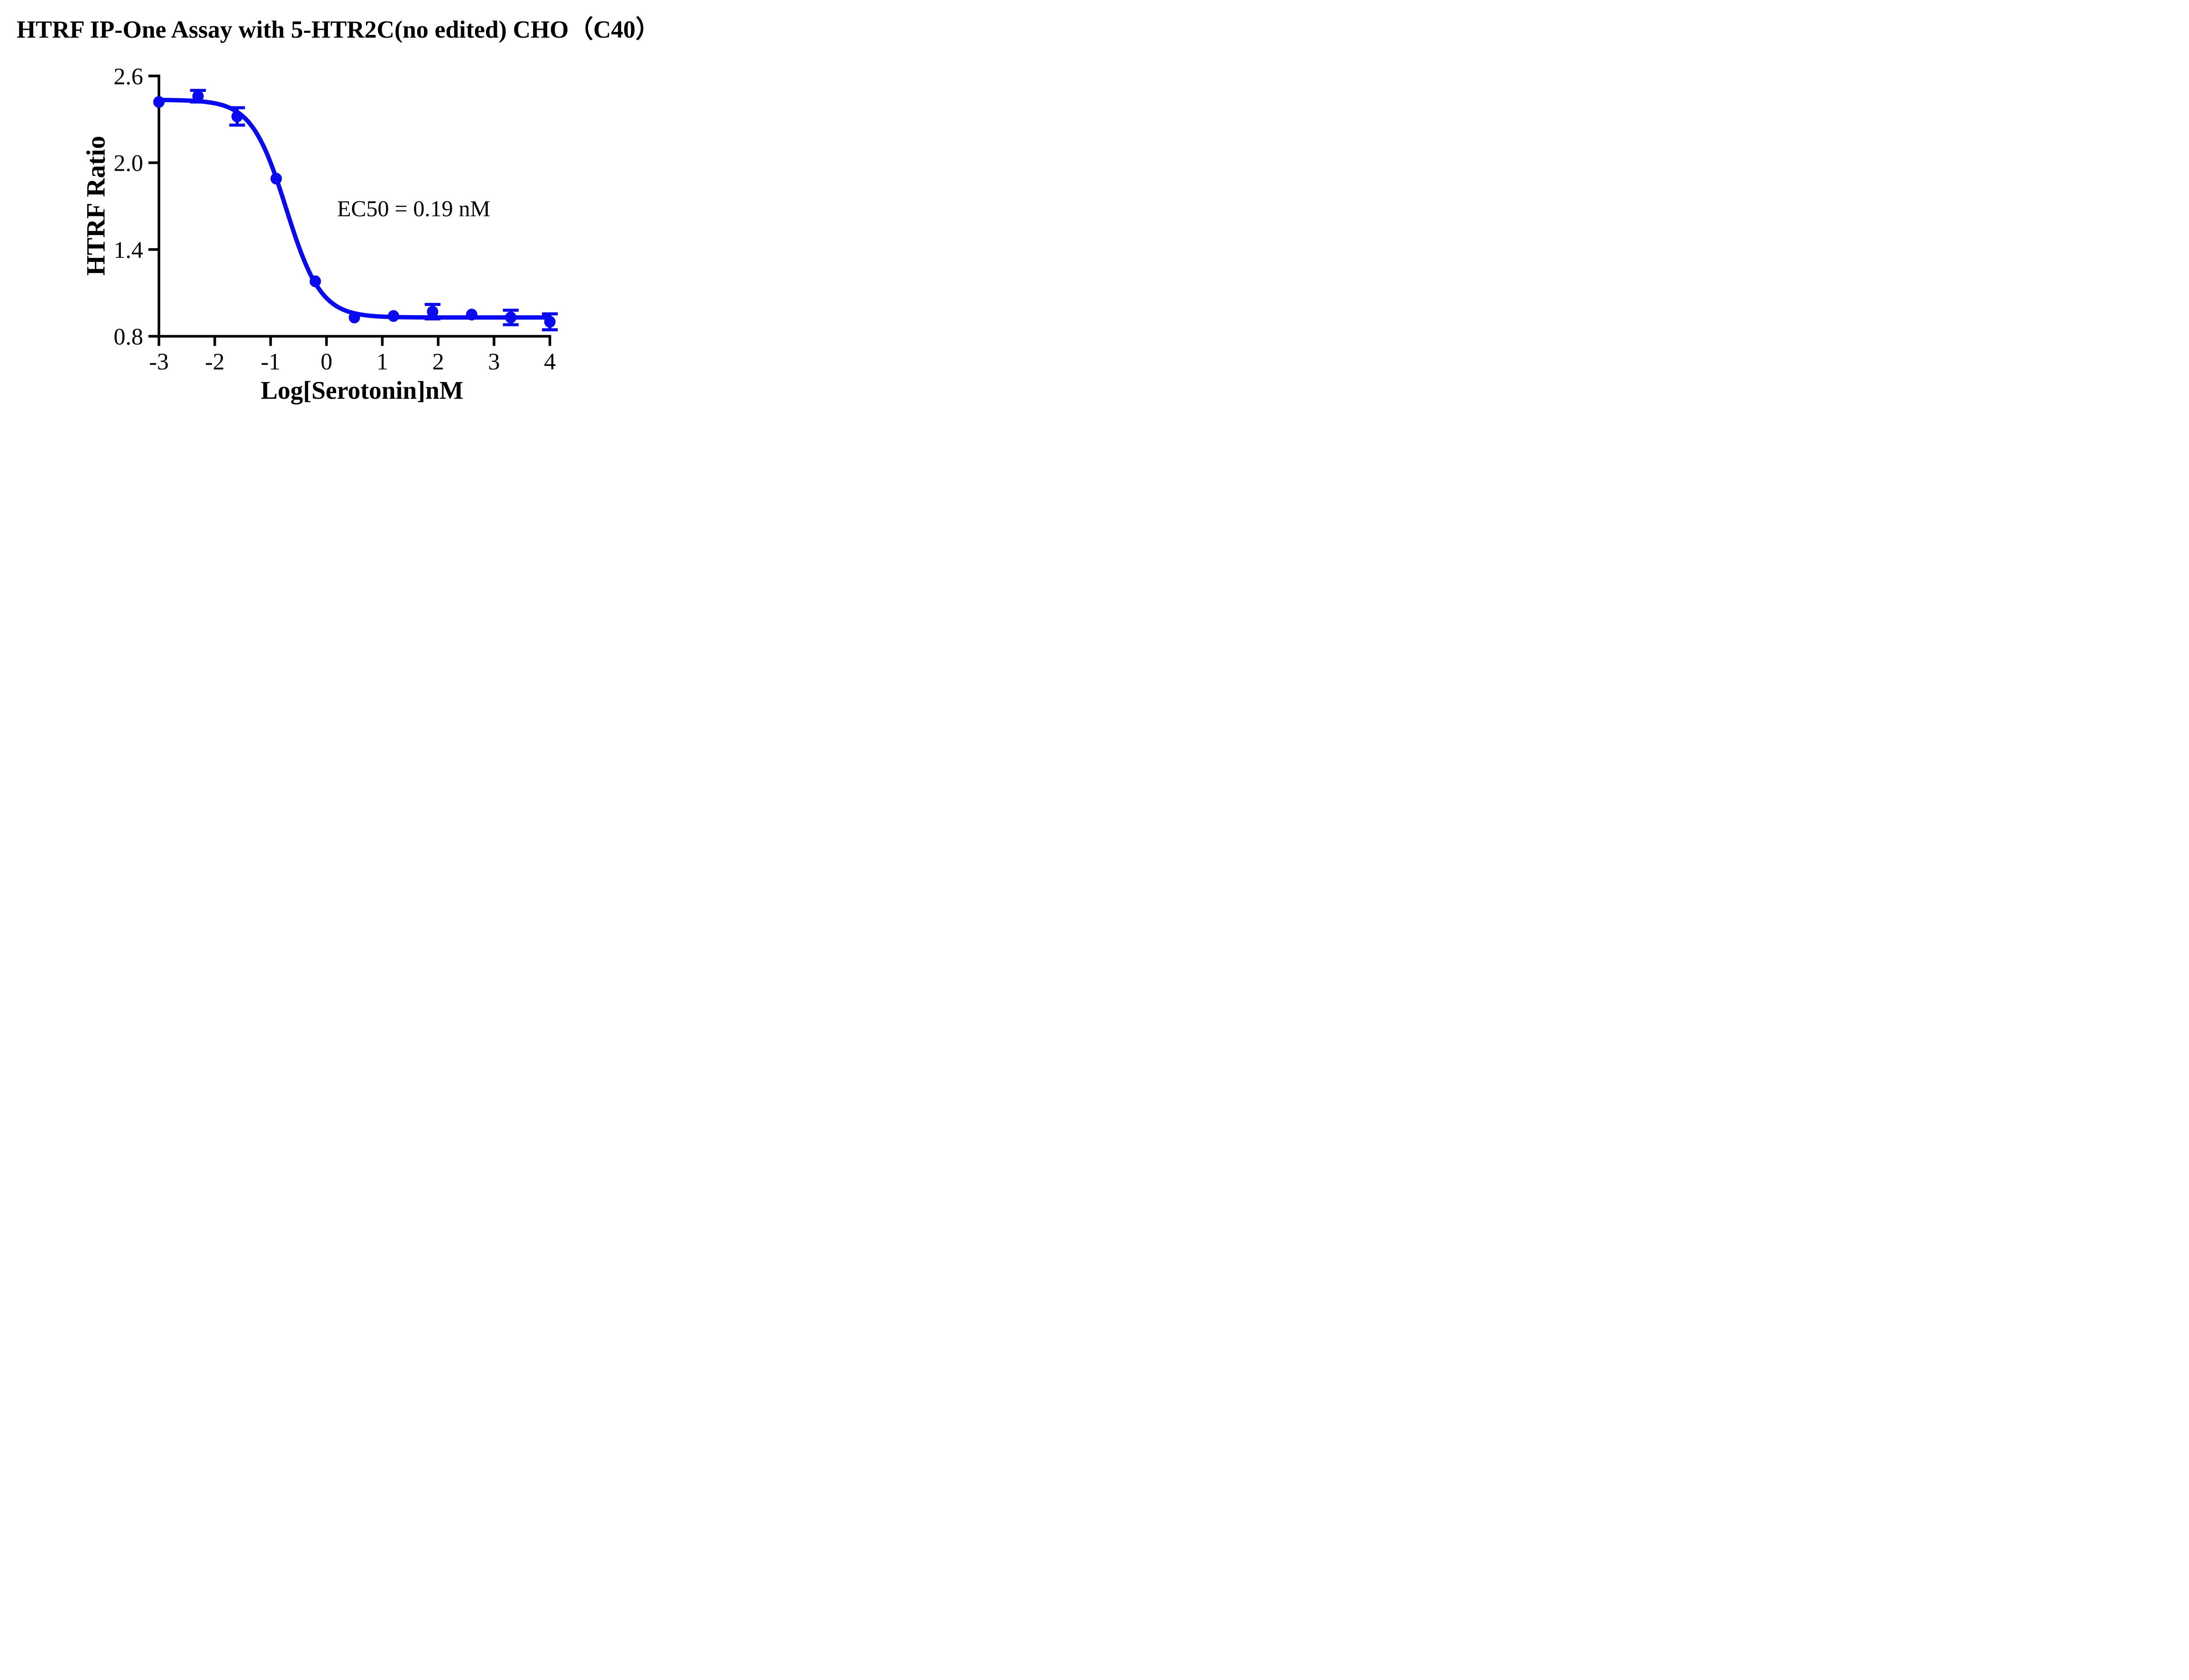  I want to click on y-tick-label: 2.0, so click(129, 163).